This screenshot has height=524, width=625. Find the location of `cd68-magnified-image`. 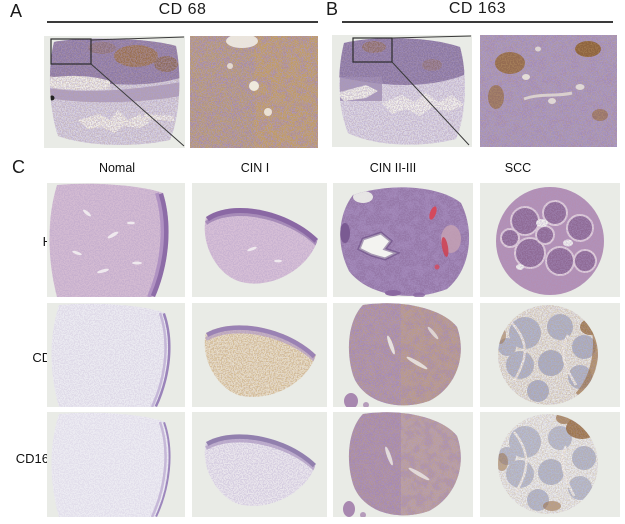

cd68-magnified-image is located at coordinates (254, 92).